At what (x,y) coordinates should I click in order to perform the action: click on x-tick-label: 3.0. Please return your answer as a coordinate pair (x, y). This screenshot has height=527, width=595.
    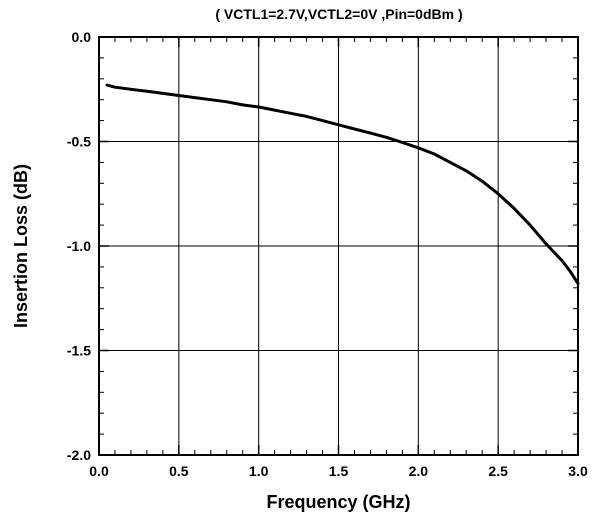
    Looking at the image, I should click on (578, 471).